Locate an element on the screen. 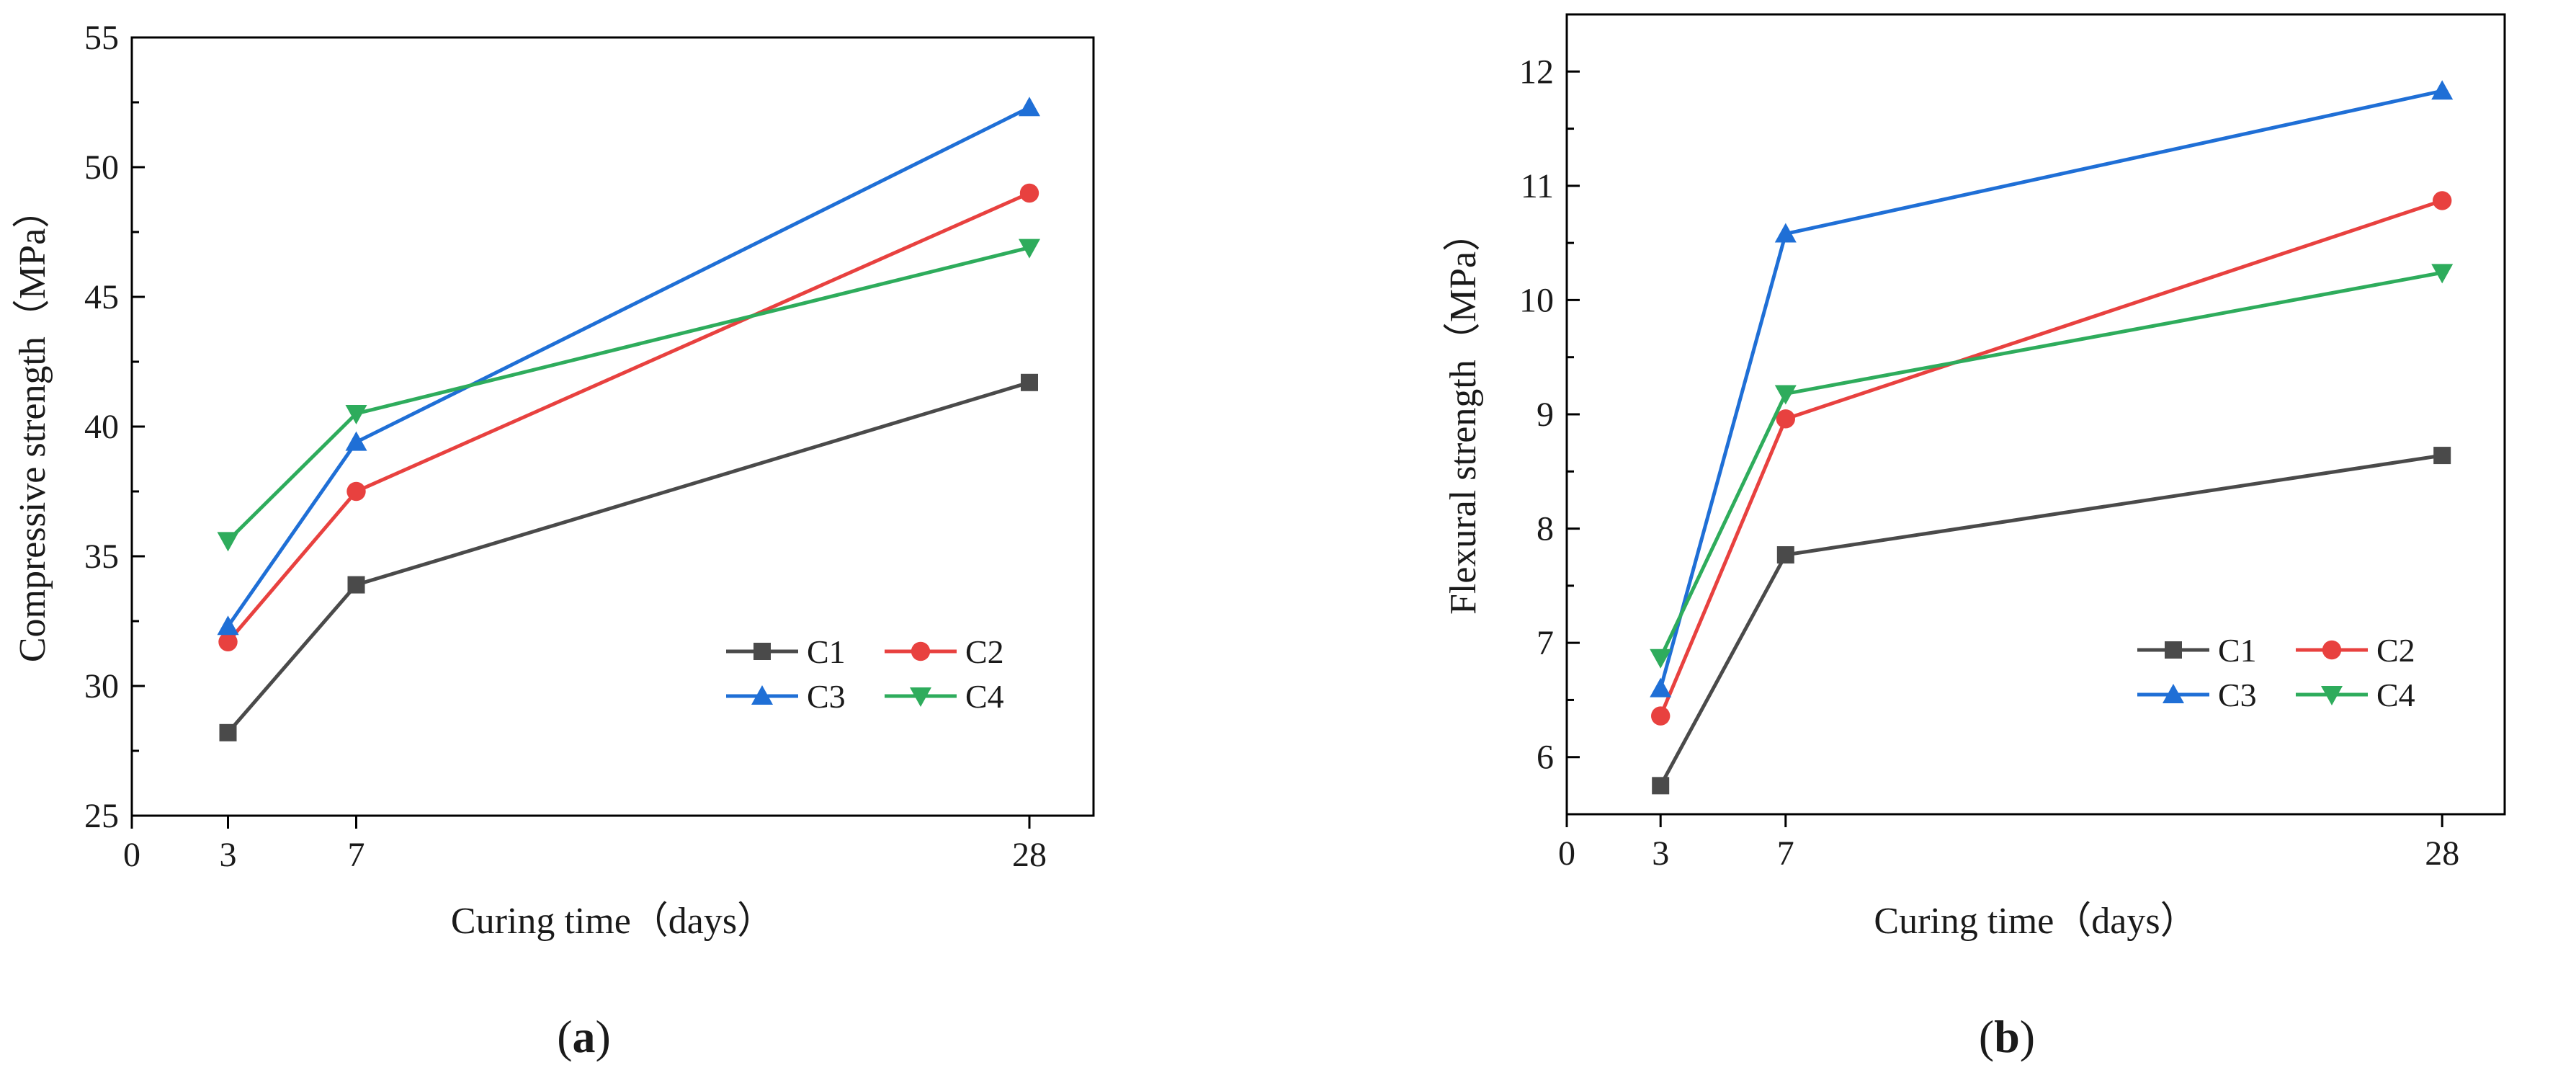 Image resolution: width=2576 pixels, height=1083 pixels. panel-label-letter: b is located at coordinates (2007, 1037).